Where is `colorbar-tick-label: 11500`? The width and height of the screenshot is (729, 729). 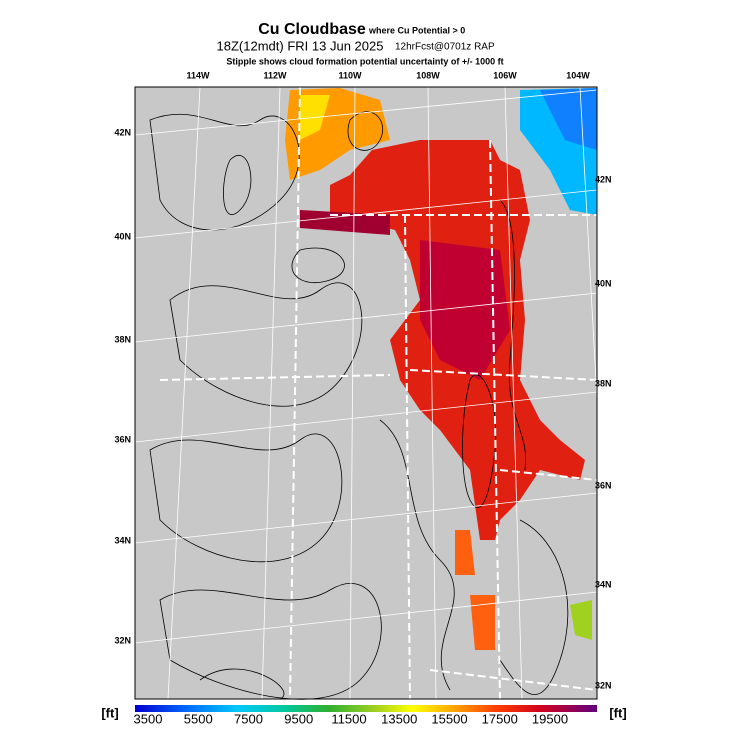 colorbar-tick-label: 11500 is located at coordinates (348, 718).